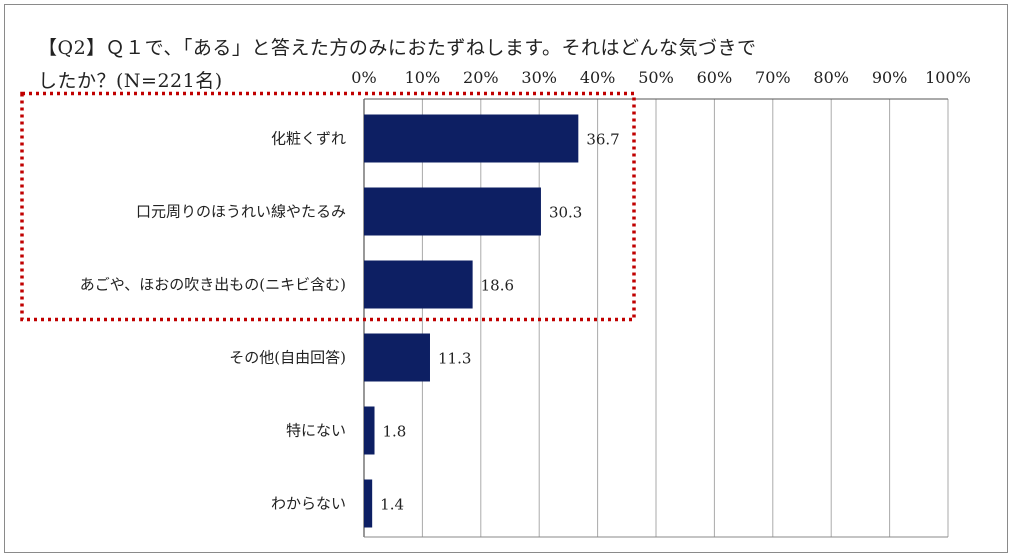 The image size is (1014, 559). Describe the element at coordinates (565, 213) in the screenshot. I see `data-label: 30.3` at that location.